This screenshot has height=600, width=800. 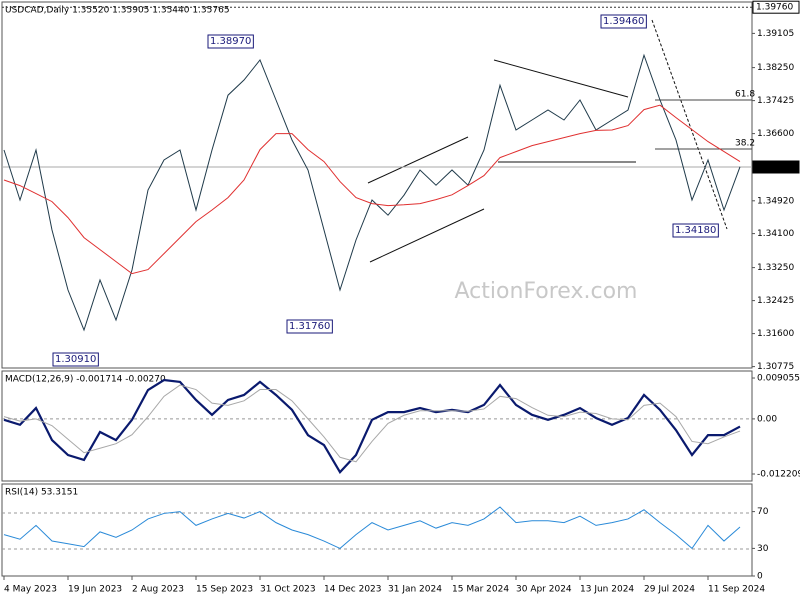 I want to click on x-tick-label: 15 Mar 2024, so click(x=480, y=590).